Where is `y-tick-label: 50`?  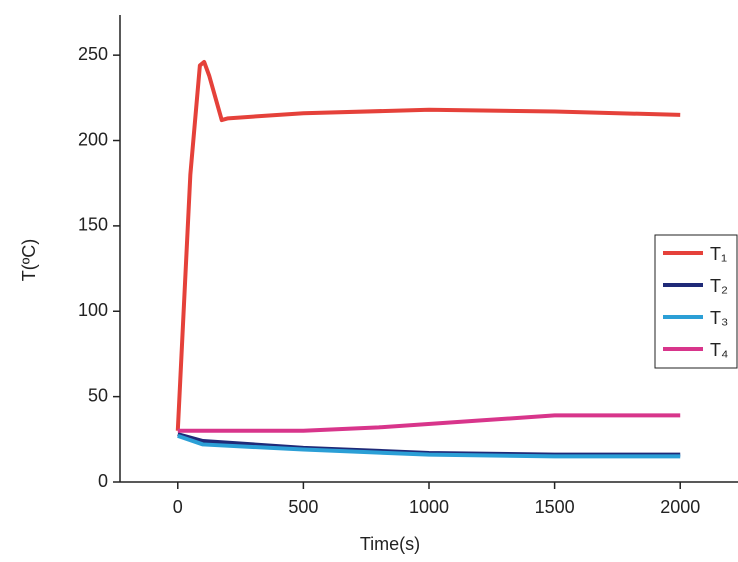 y-tick-label: 50 is located at coordinates (98, 395).